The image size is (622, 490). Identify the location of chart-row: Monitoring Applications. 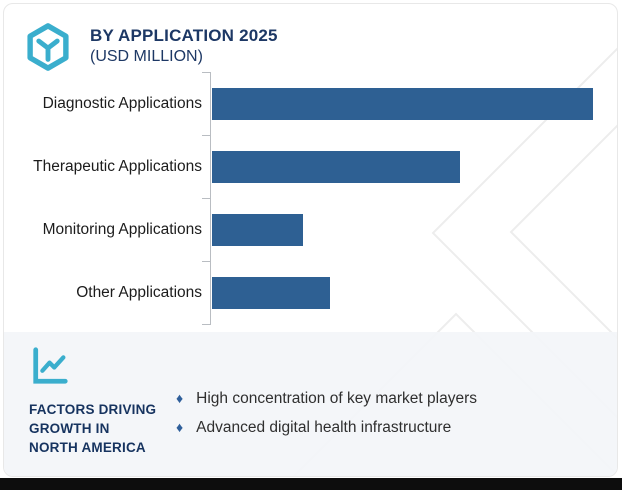
(310, 229).